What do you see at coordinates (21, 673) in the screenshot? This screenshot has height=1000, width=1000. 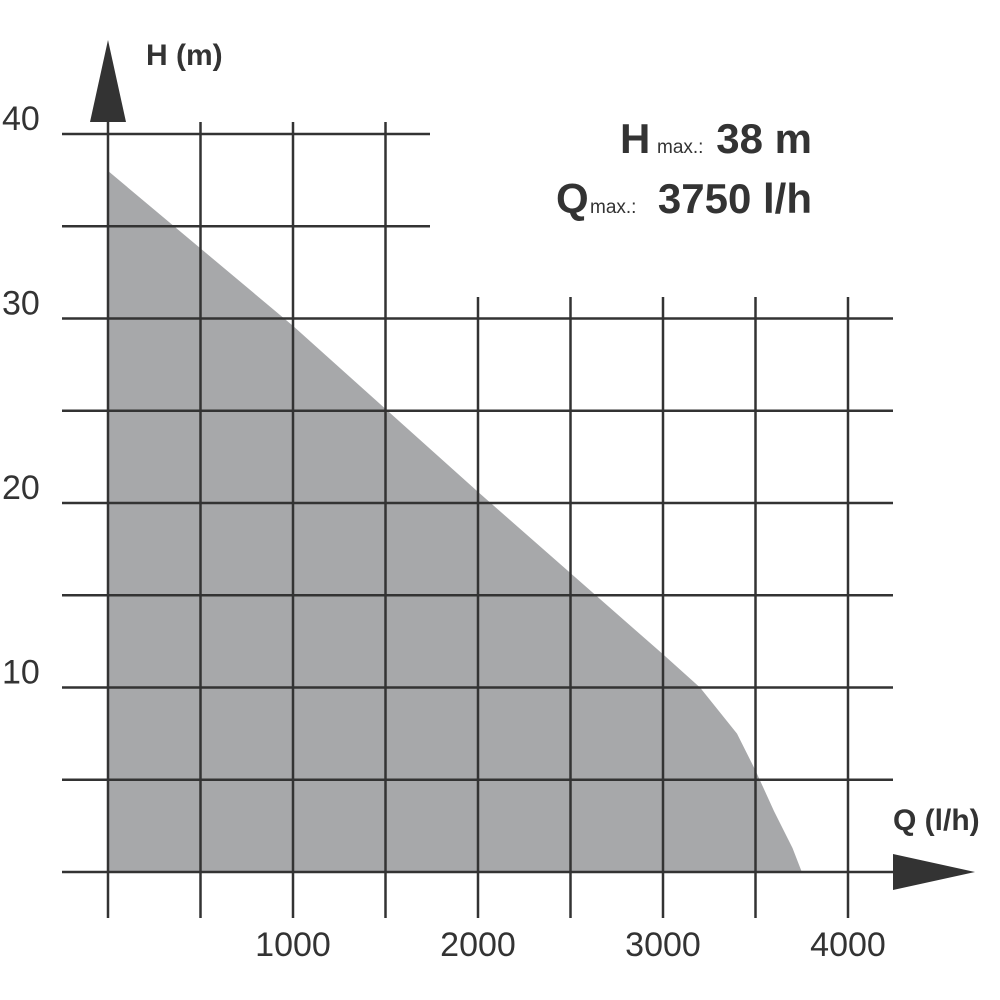 I see `y-tick-label: 10` at bounding box center [21, 673].